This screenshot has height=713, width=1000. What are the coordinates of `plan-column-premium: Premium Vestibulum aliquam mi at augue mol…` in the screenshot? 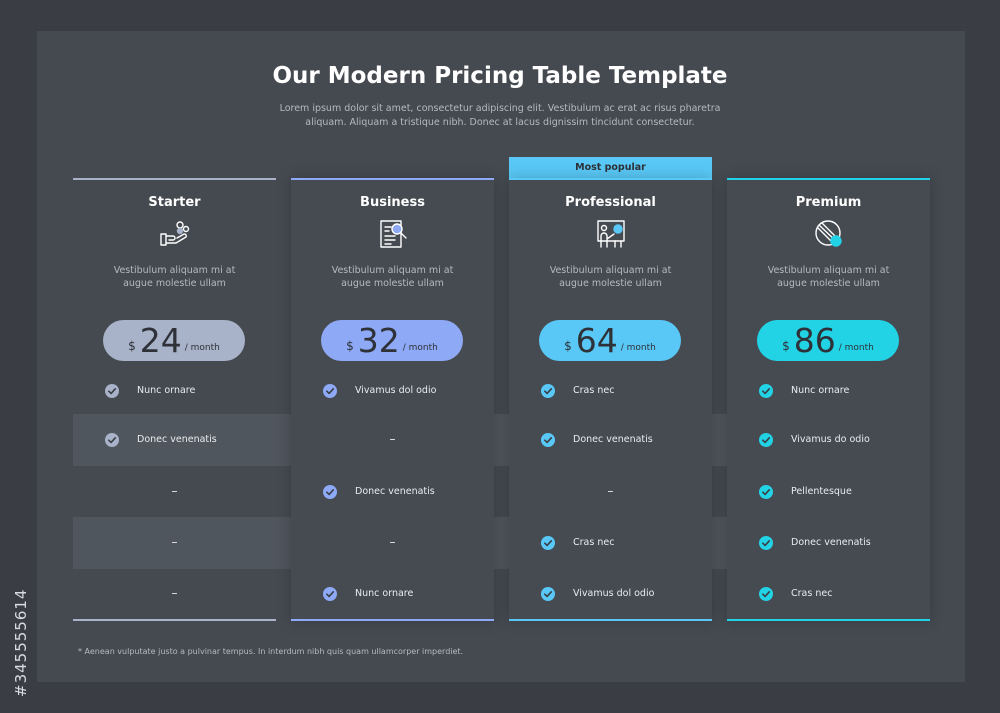 It's located at (828, 399).